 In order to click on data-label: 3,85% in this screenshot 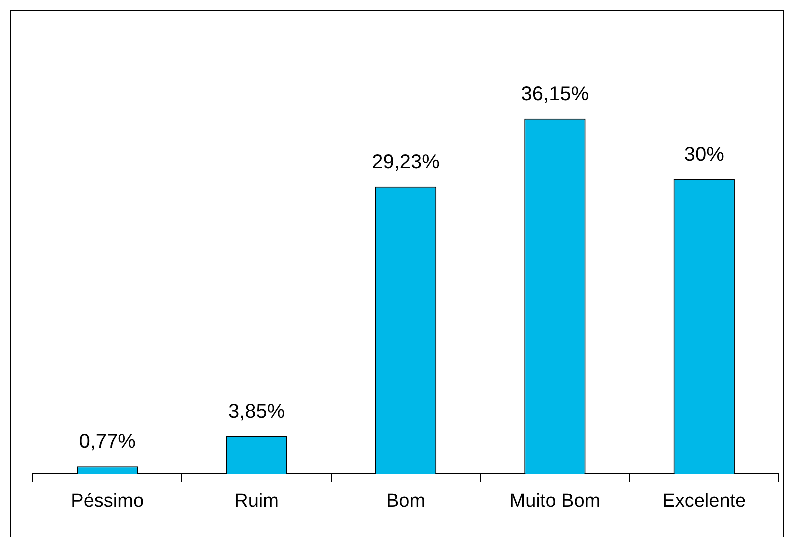, I will do `click(257, 411)`.